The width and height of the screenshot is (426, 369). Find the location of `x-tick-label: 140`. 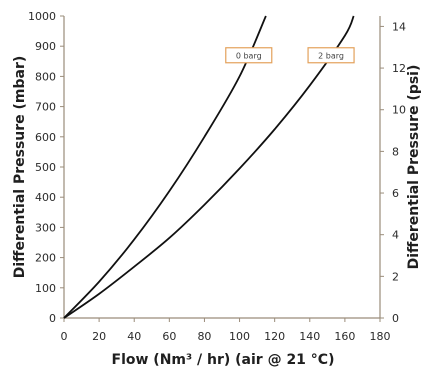

x-tick-label: 140 is located at coordinates (309, 336).